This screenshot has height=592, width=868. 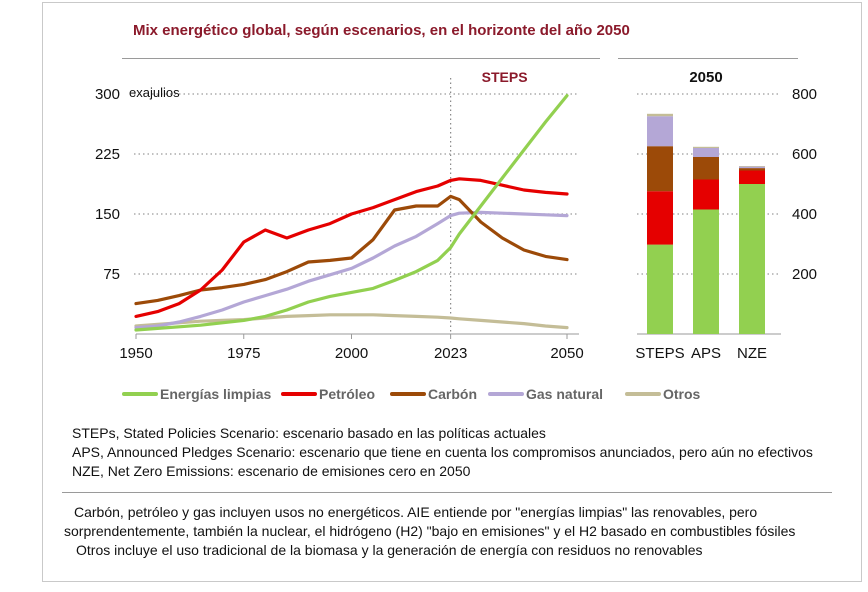 I want to click on title-rule, so click(x=361, y=58).